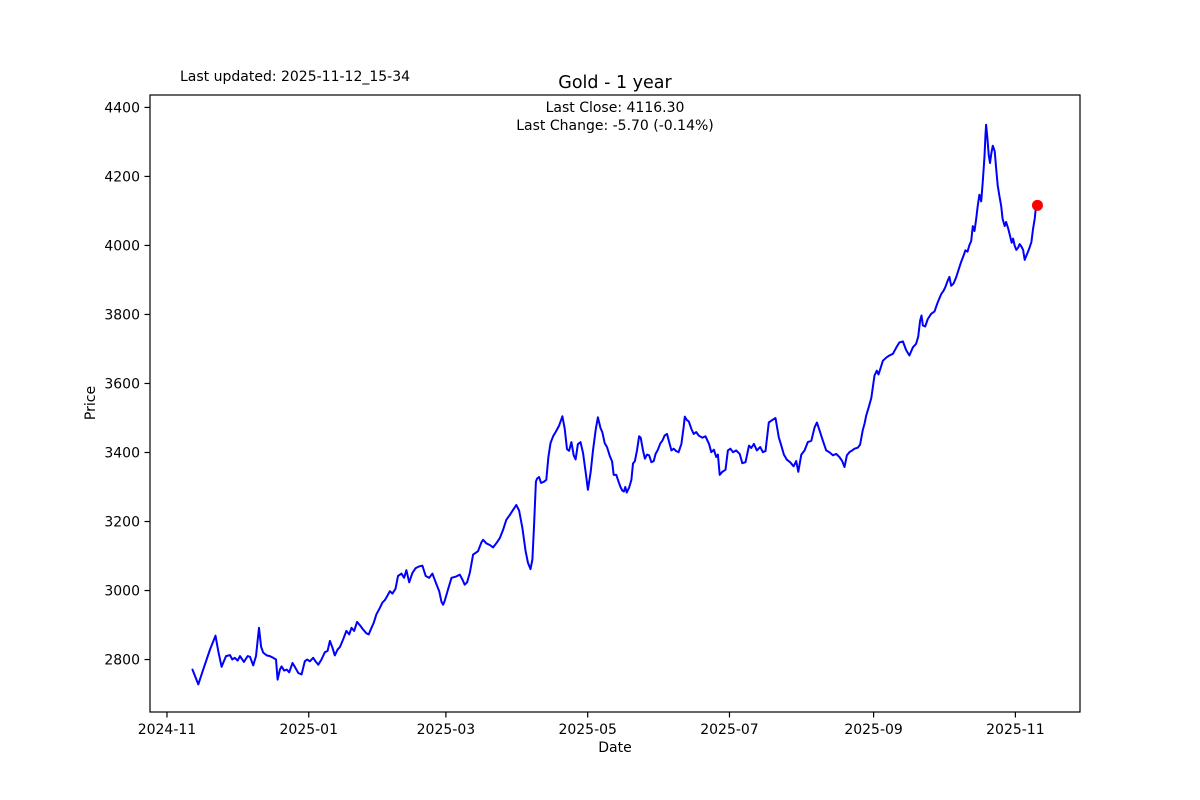  What do you see at coordinates (122, 592) in the screenshot?
I see `y-tick-label: 3000` at bounding box center [122, 592].